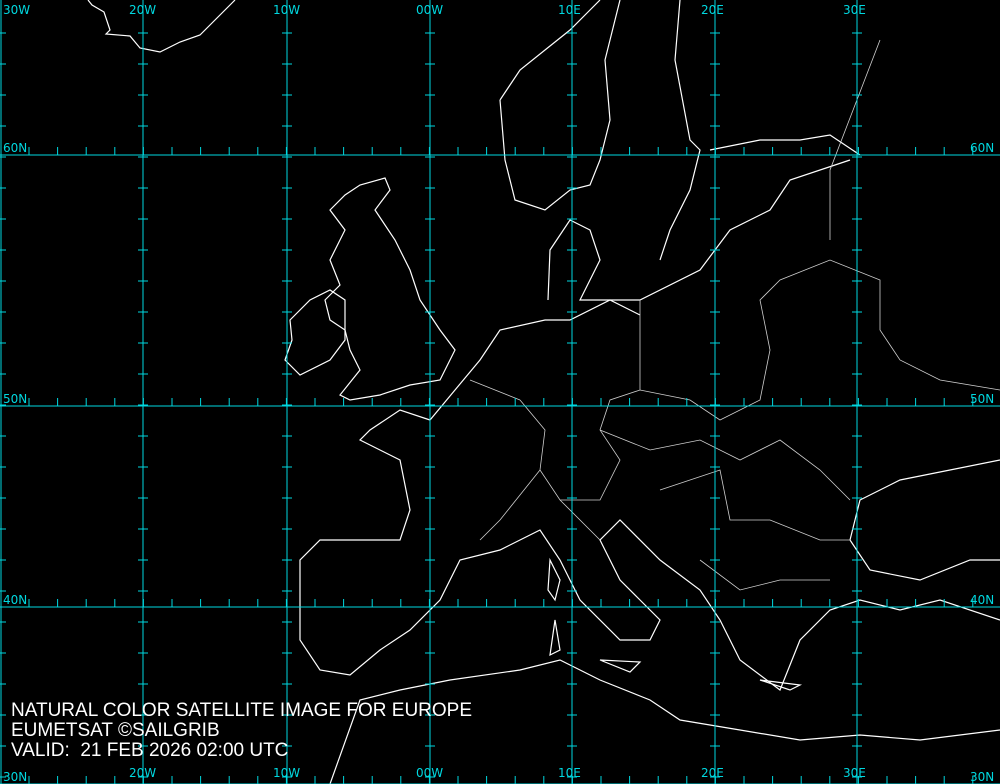 The height and width of the screenshot is (784, 1000). What do you see at coordinates (594, 267) in the screenshot?
I see `coast-denmark` at bounding box center [594, 267].